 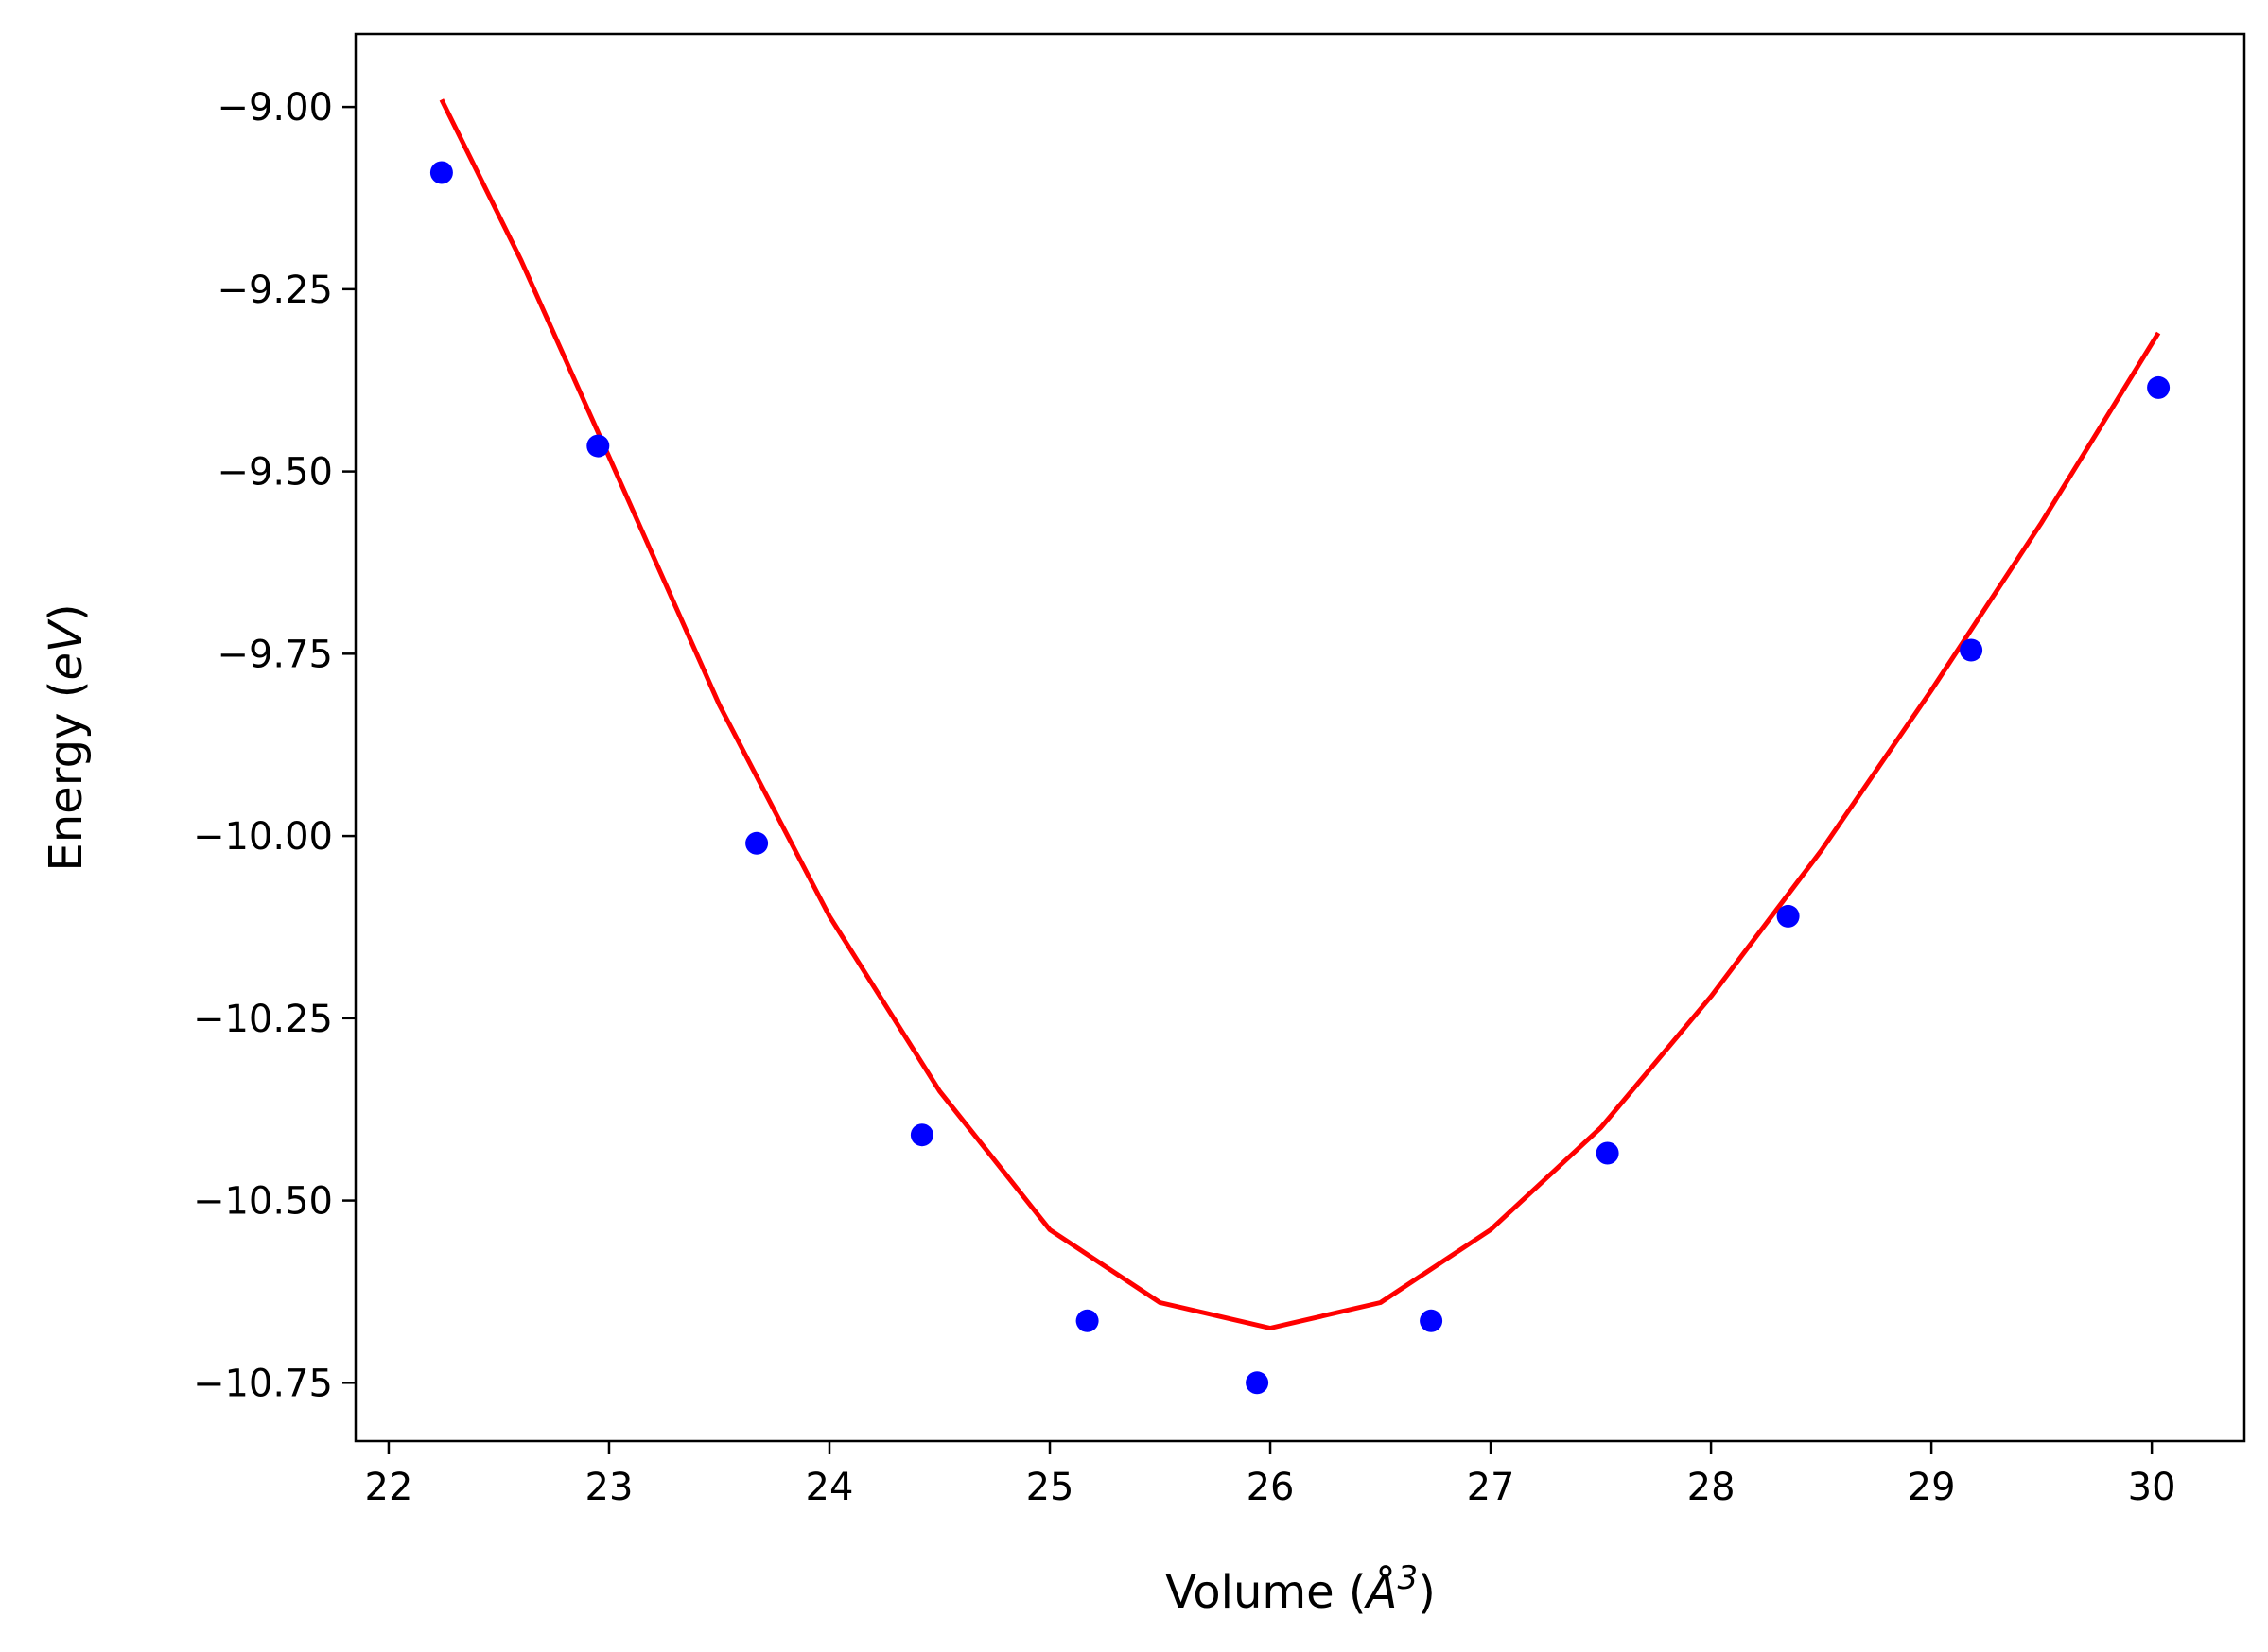 What do you see at coordinates (609, 1488) in the screenshot?
I see `x-tick-label: 23` at bounding box center [609, 1488].